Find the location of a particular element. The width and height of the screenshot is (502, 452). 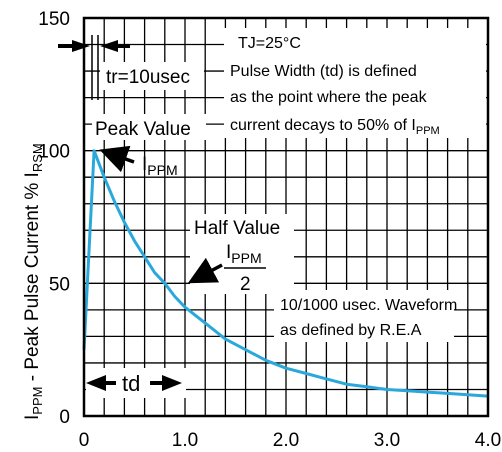

pulse-width-line1: Pulse Width (td) is defined is located at coordinates (323, 71).